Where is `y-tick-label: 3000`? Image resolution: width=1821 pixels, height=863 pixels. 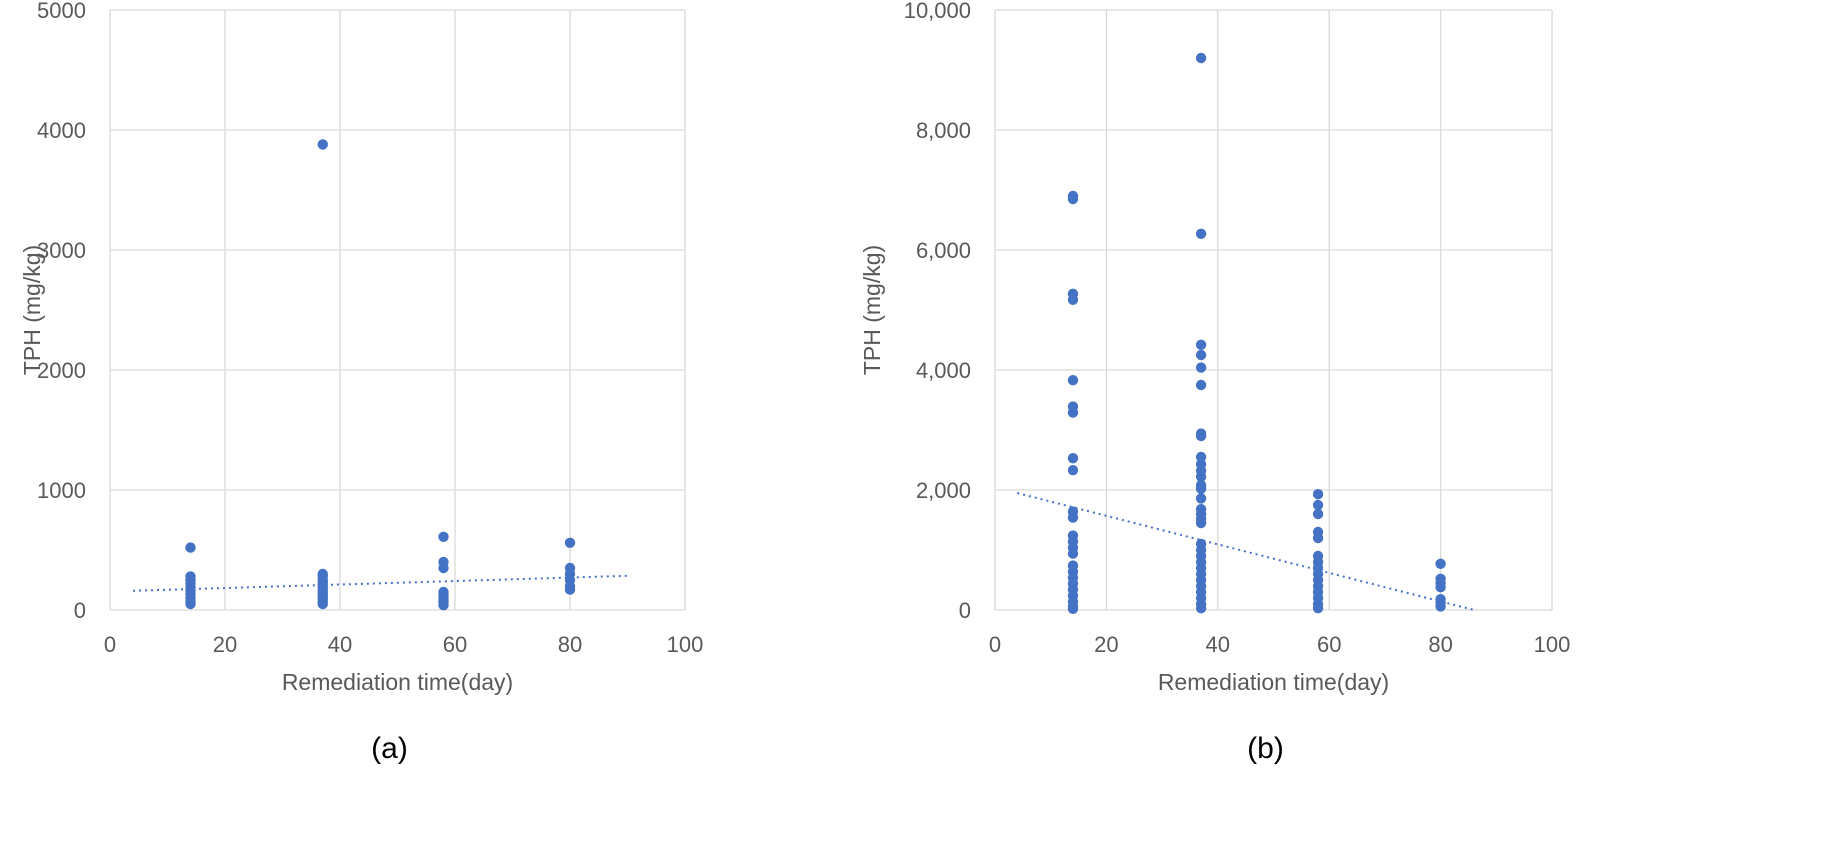
y-tick-label: 3000 is located at coordinates (61, 250).